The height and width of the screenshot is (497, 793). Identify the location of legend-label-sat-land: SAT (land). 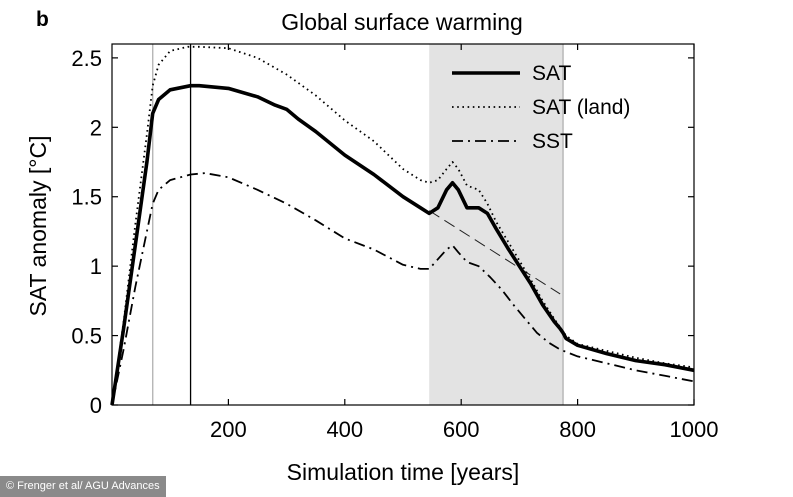
(581, 107).